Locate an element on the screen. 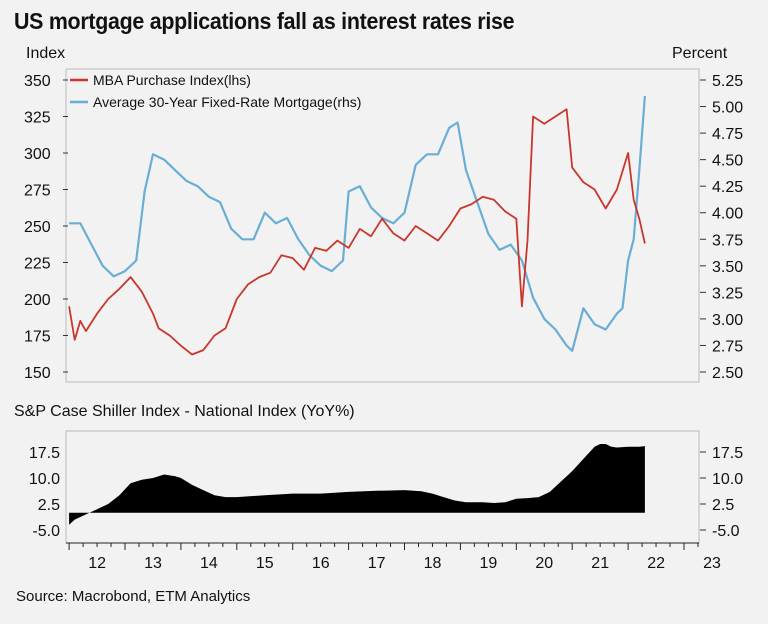 The image size is (768, 624). x-tick-label: 13 is located at coordinates (153, 563).